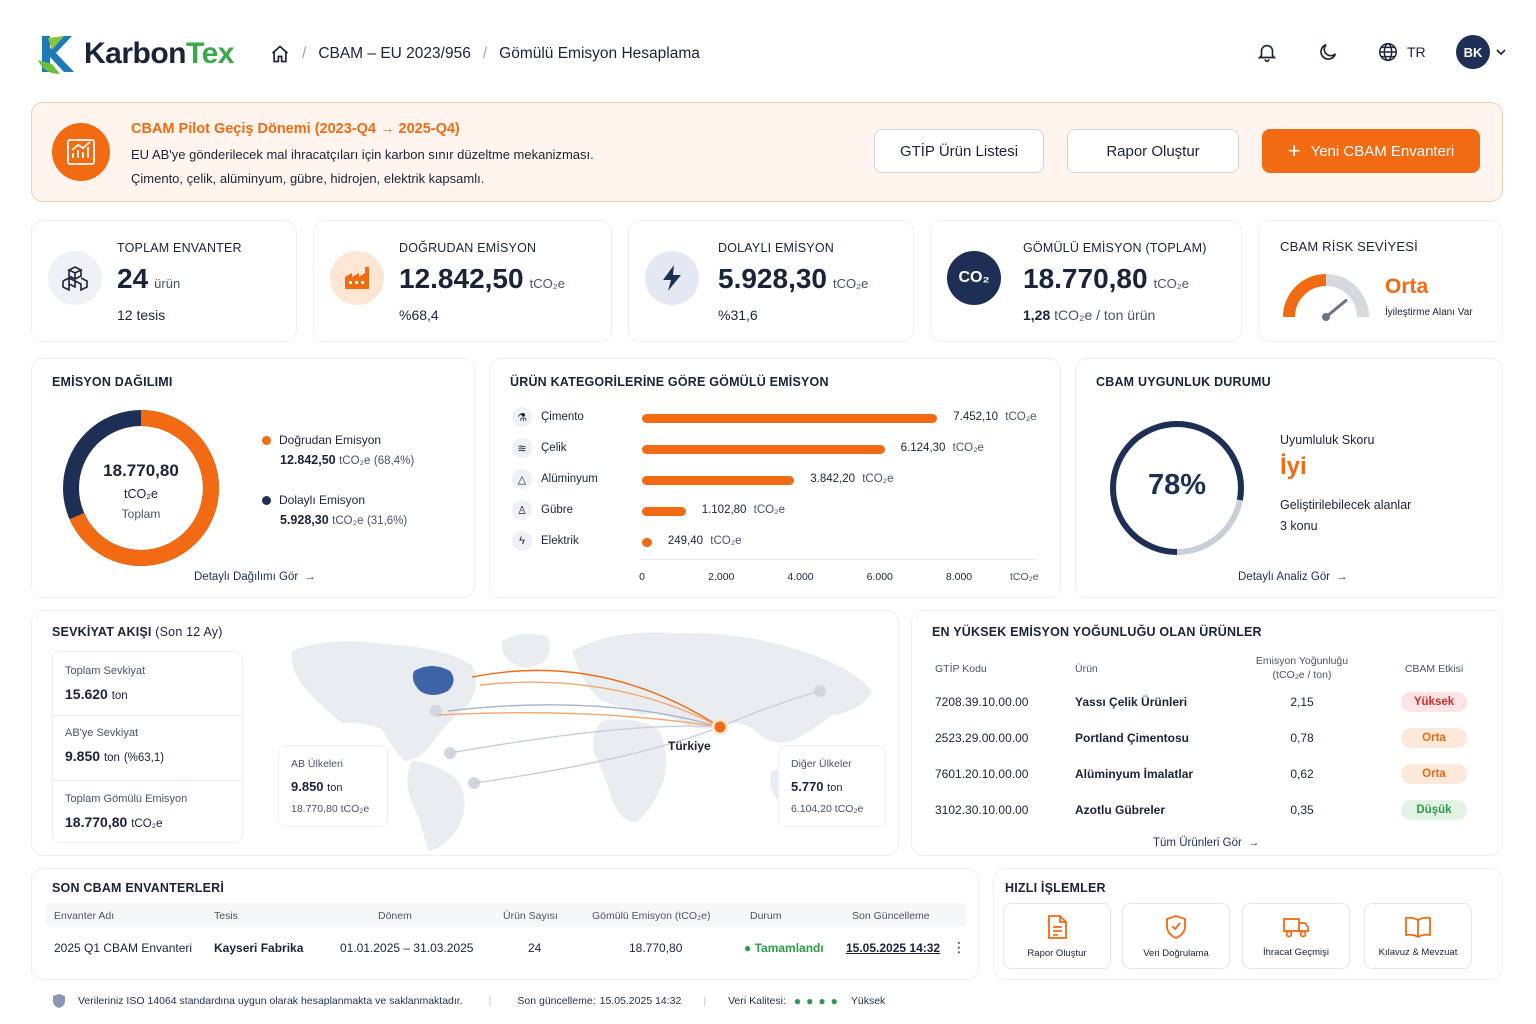 Image resolution: width=1536 pixels, height=1024 pixels. What do you see at coordinates (164, 281) in the screenshot?
I see `kpi-total-inventory: TOPLAM ENVANTER 24 ürün 12 tesis` at bounding box center [164, 281].